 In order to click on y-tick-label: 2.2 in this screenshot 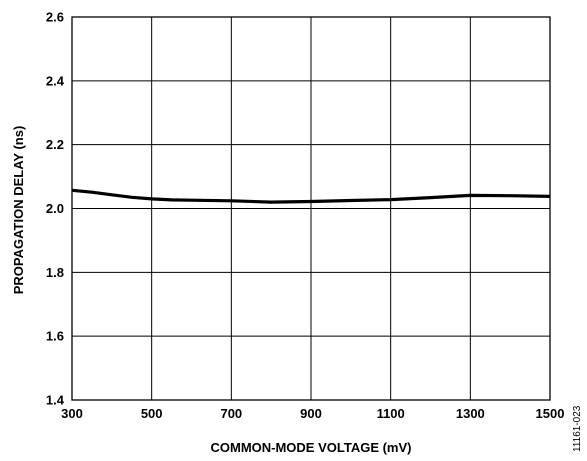, I will do `click(55, 144)`.